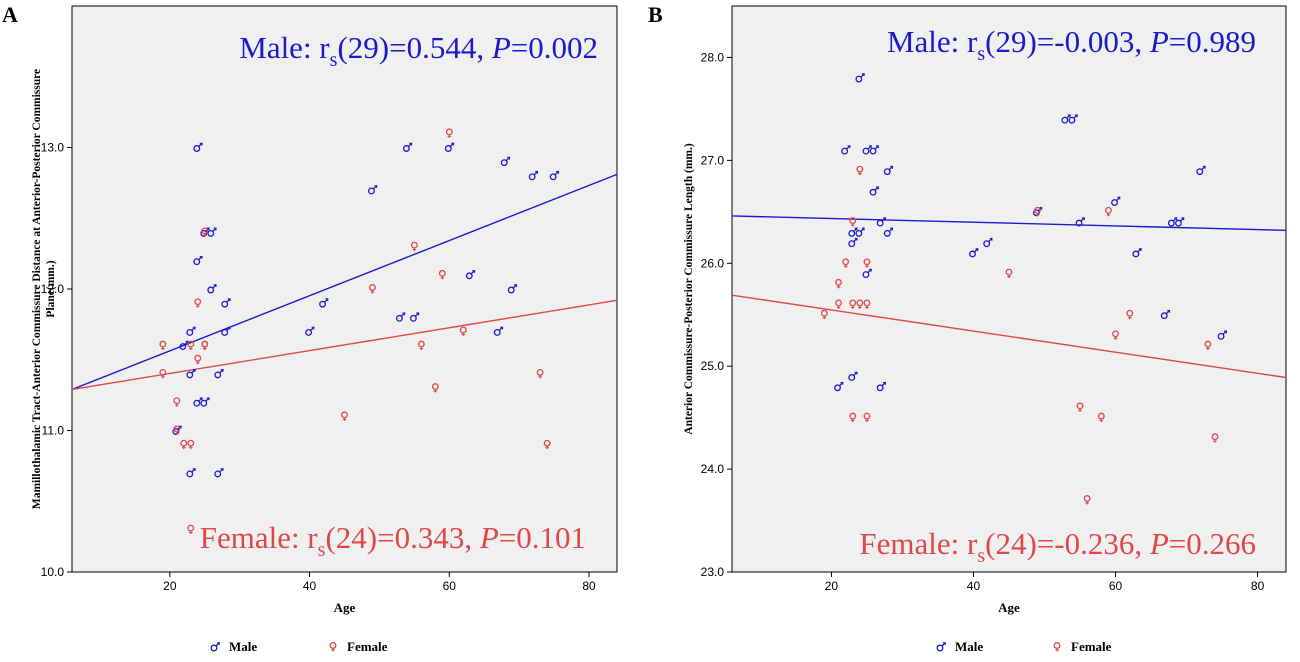  What do you see at coordinates (713, 57) in the screenshot?
I see `y-tick-label: 28.0` at bounding box center [713, 57].